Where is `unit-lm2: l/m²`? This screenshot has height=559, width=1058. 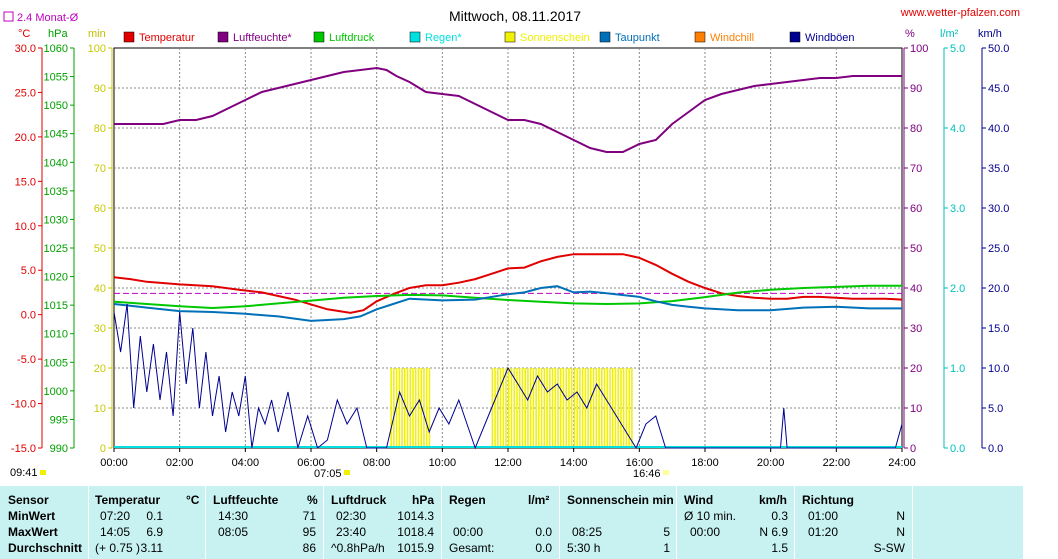
unit-lm2: l/m² is located at coordinates (949, 34).